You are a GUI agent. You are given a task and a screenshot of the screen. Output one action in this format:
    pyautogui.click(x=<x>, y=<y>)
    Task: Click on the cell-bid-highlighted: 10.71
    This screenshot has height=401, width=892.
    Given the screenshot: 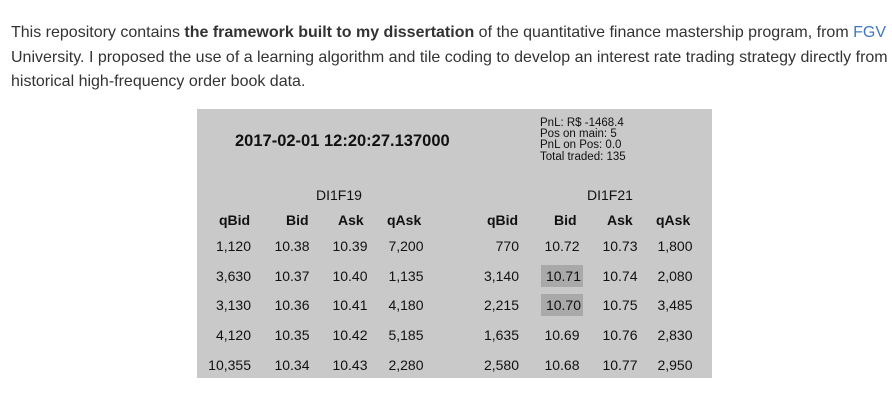 What is the action you would take?
    pyautogui.click(x=562, y=276)
    